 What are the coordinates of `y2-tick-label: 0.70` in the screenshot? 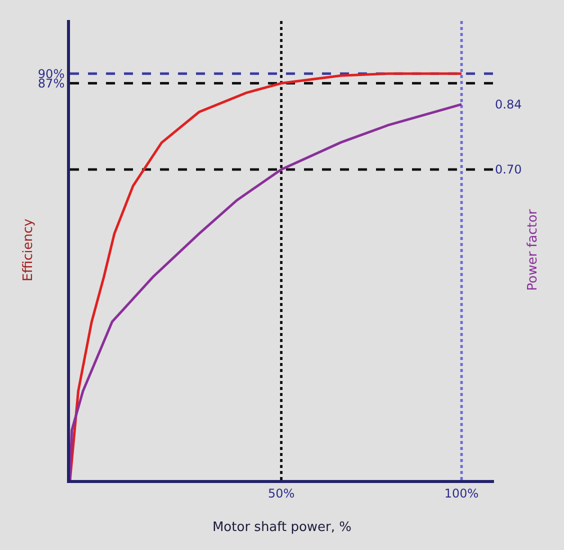 It's located at (508, 169).